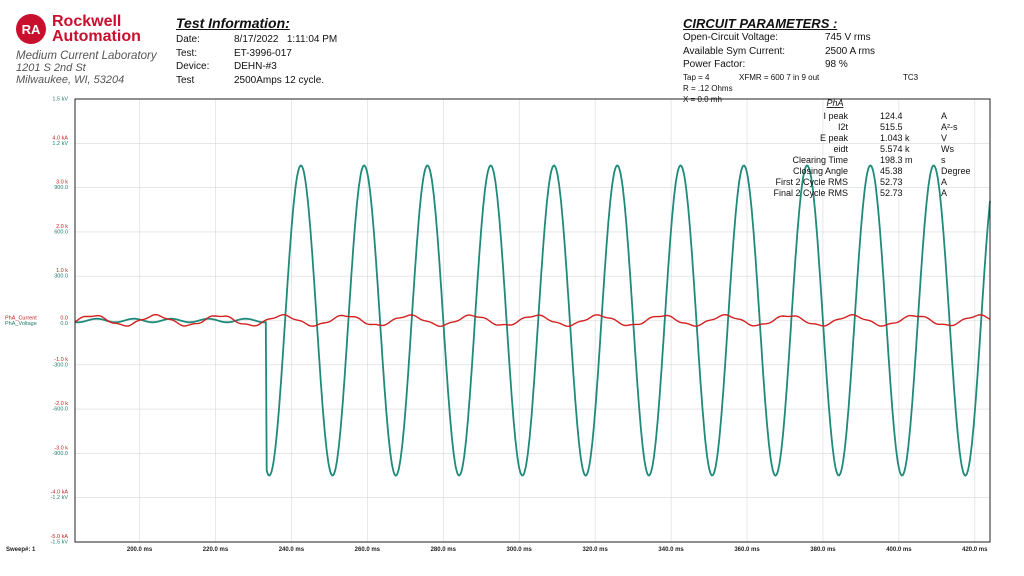 This screenshot has height=576, width=1024. I want to click on x-tick-label: 240.0 ms, so click(292, 550).